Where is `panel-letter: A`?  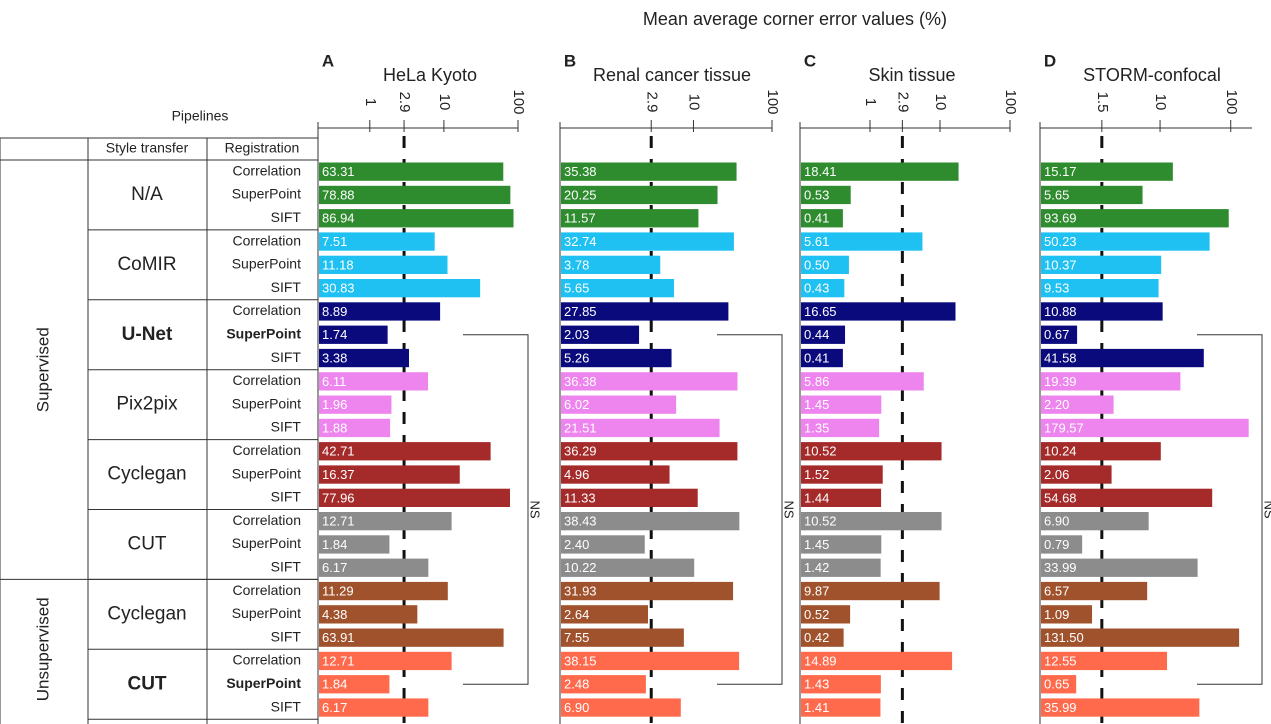 panel-letter: A is located at coordinates (328, 60).